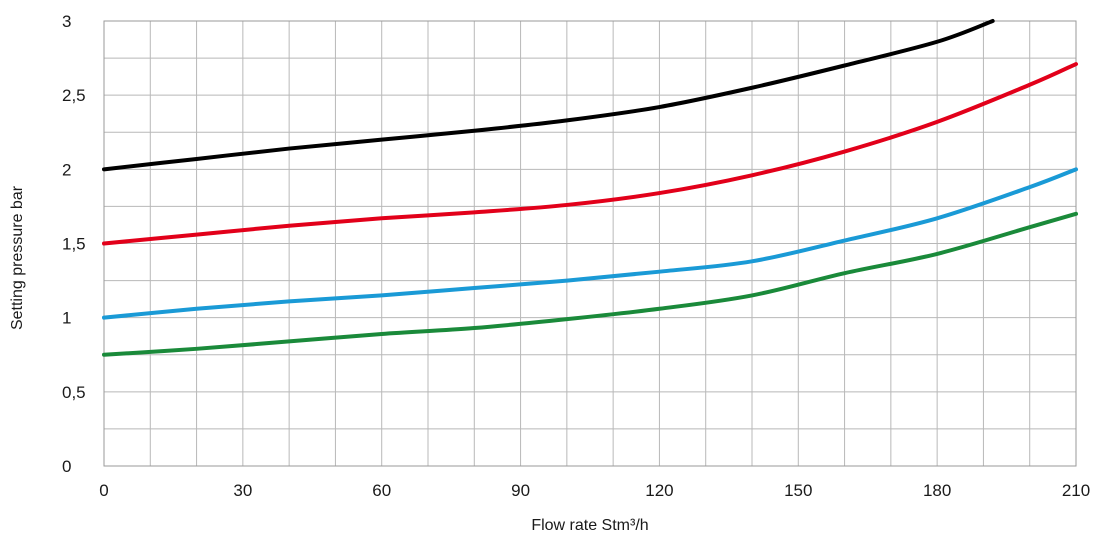 The image size is (1112, 540). I want to click on x-axis-ticks: 0 30 60 90 120 150 180 210, so click(594, 490).